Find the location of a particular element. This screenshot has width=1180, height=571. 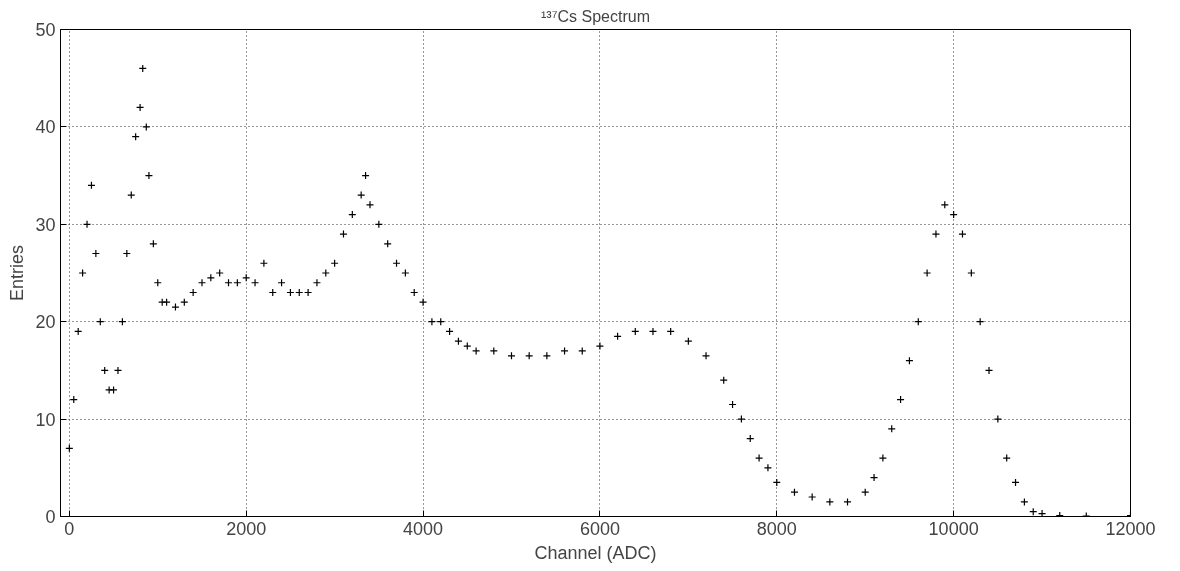

x-tick-label: 0 is located at coordinates (69, 528).